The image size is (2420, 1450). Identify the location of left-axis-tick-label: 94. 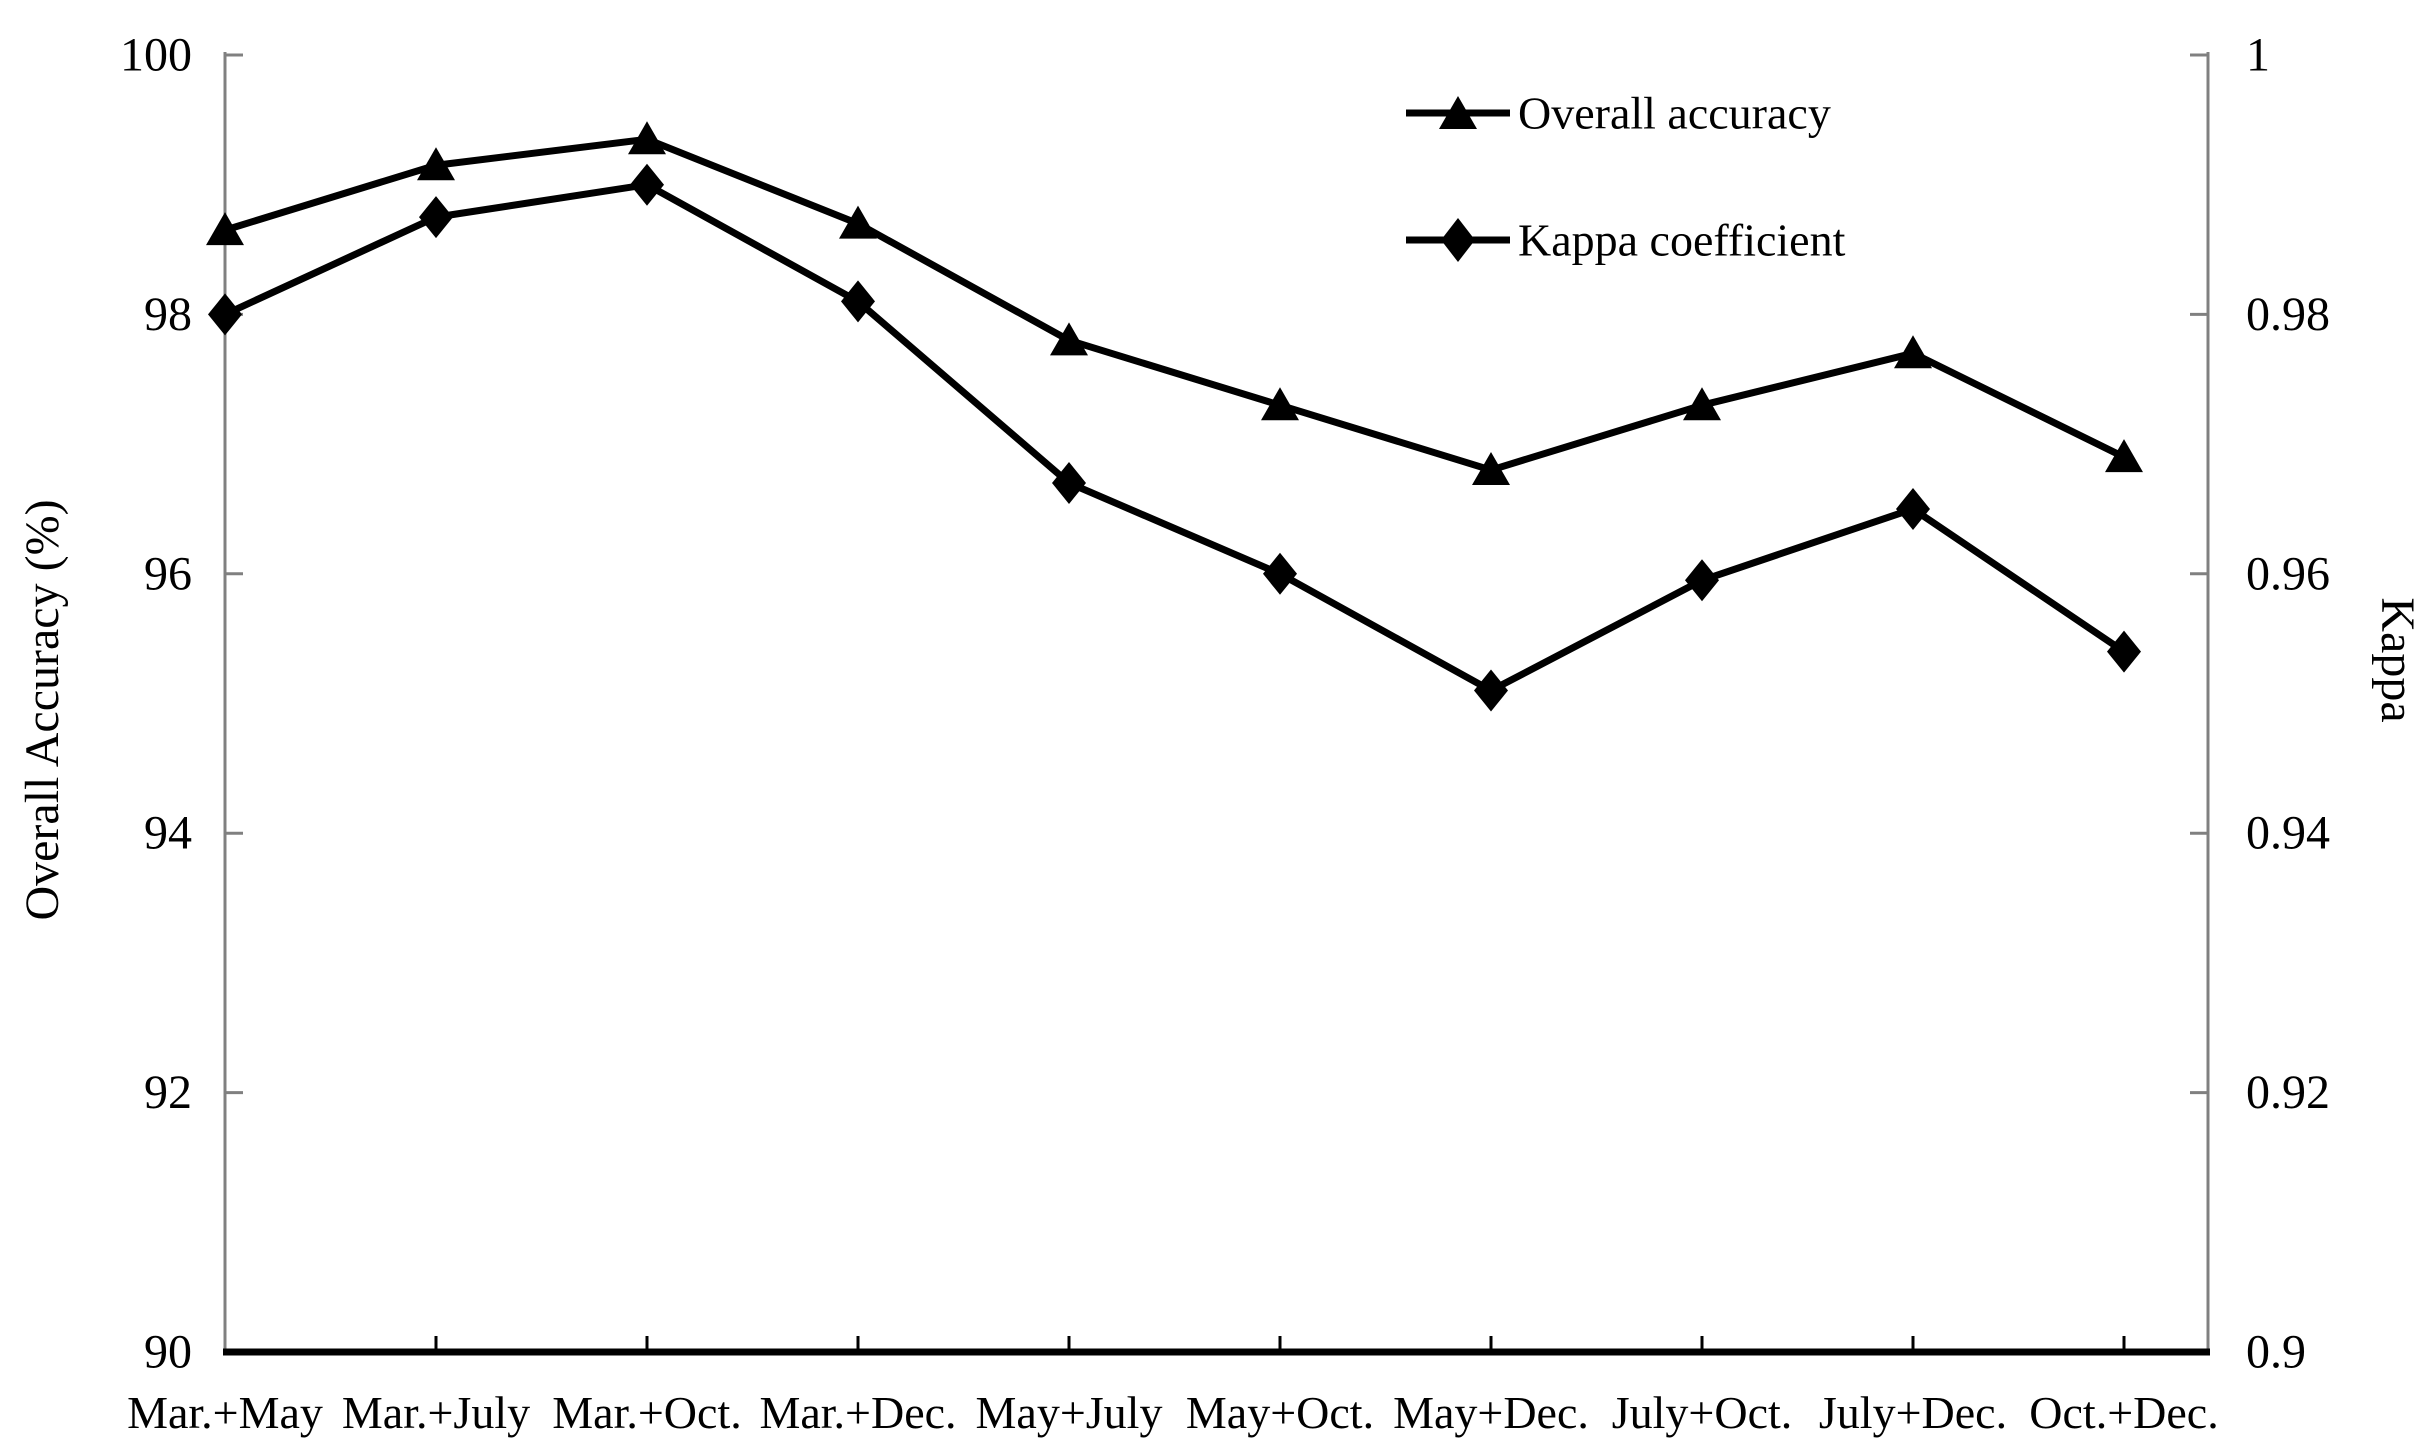
(168, 833).